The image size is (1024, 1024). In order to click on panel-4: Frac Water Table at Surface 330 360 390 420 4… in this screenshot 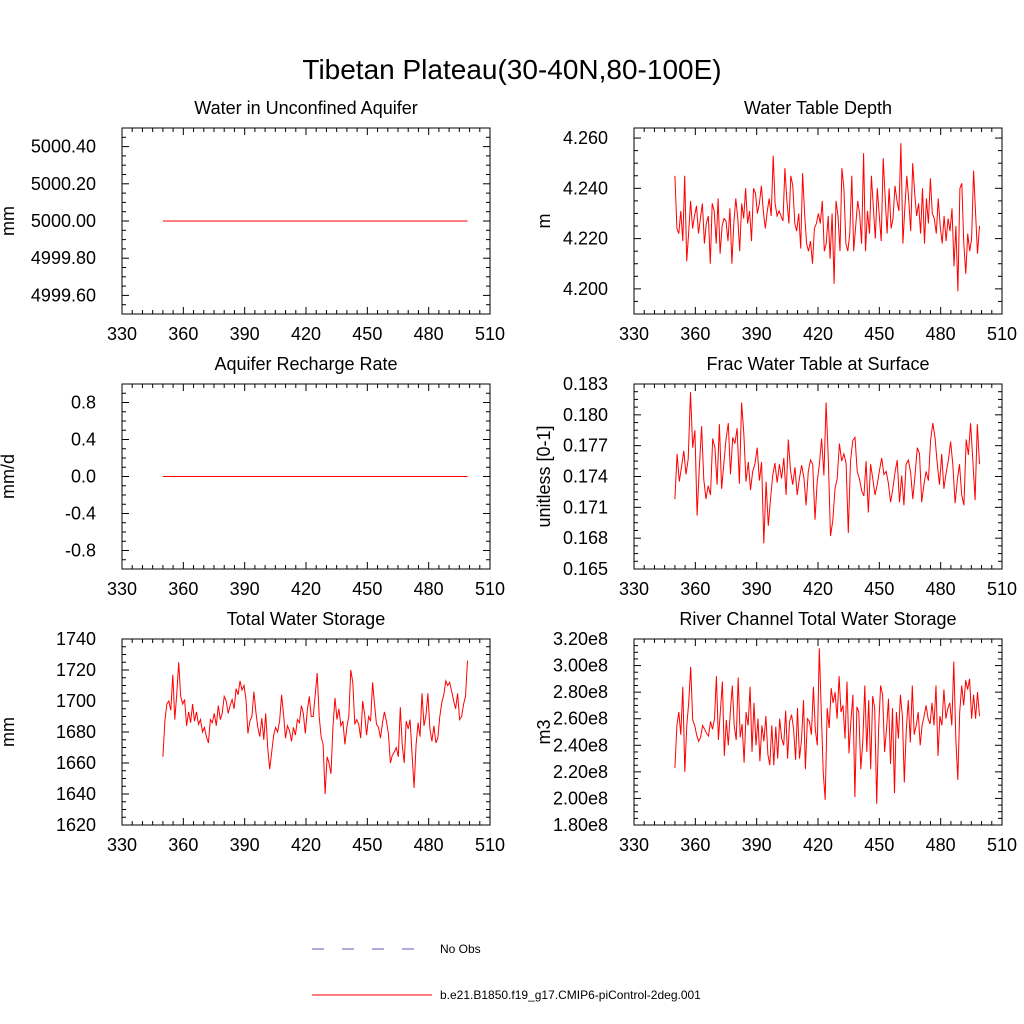, I will do `click(775, 476)`.